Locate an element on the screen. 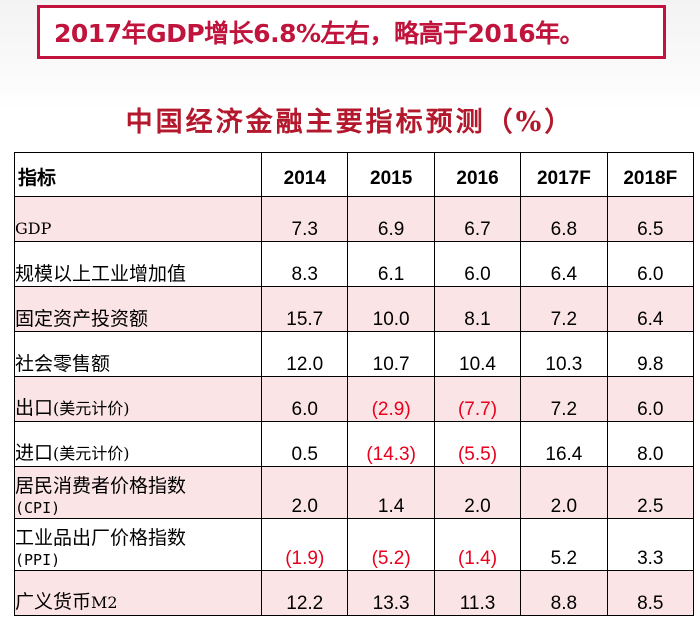 This screenshot has width=700, height=624. table-row: 规模以上工业增加值 8.3 6.1 6.0 6.4 6.0 is located at coordinates (354, 264).